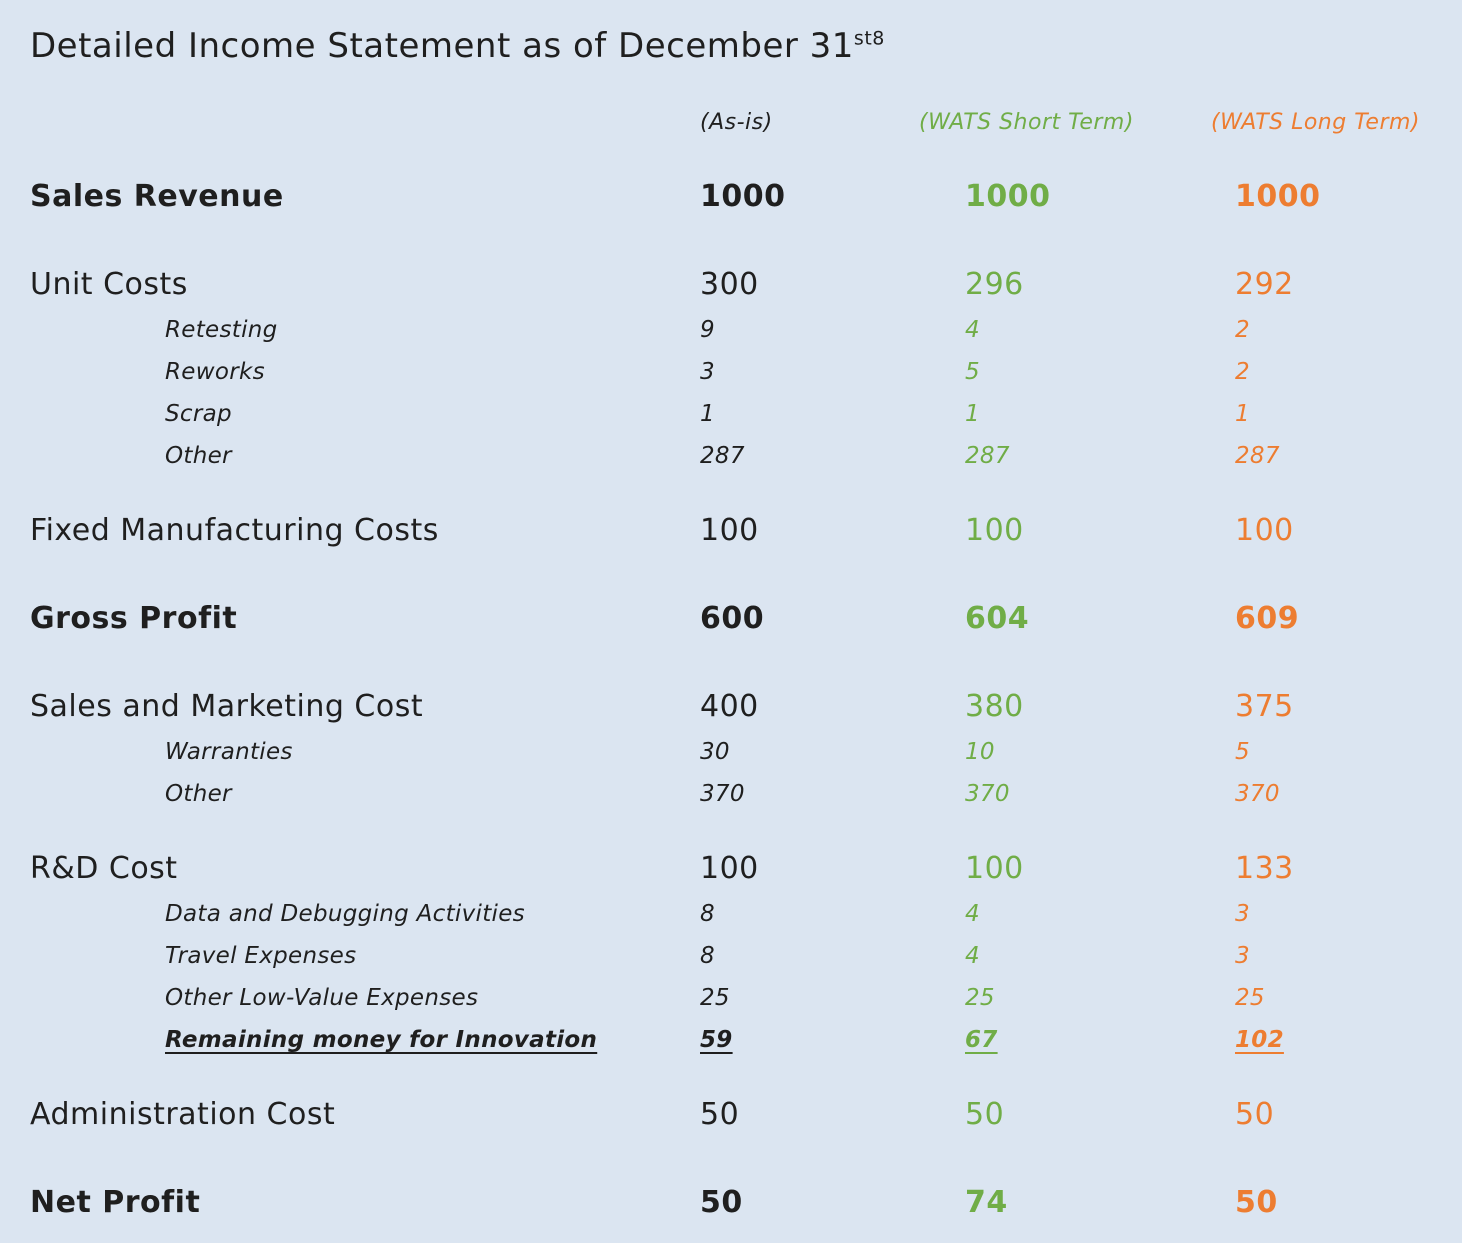 This screenshot has height=1243, width=1462. Describe the element at coordinates (1008, 196) in the screenshot. I see `value-wats-short-term: 1000` at that location.